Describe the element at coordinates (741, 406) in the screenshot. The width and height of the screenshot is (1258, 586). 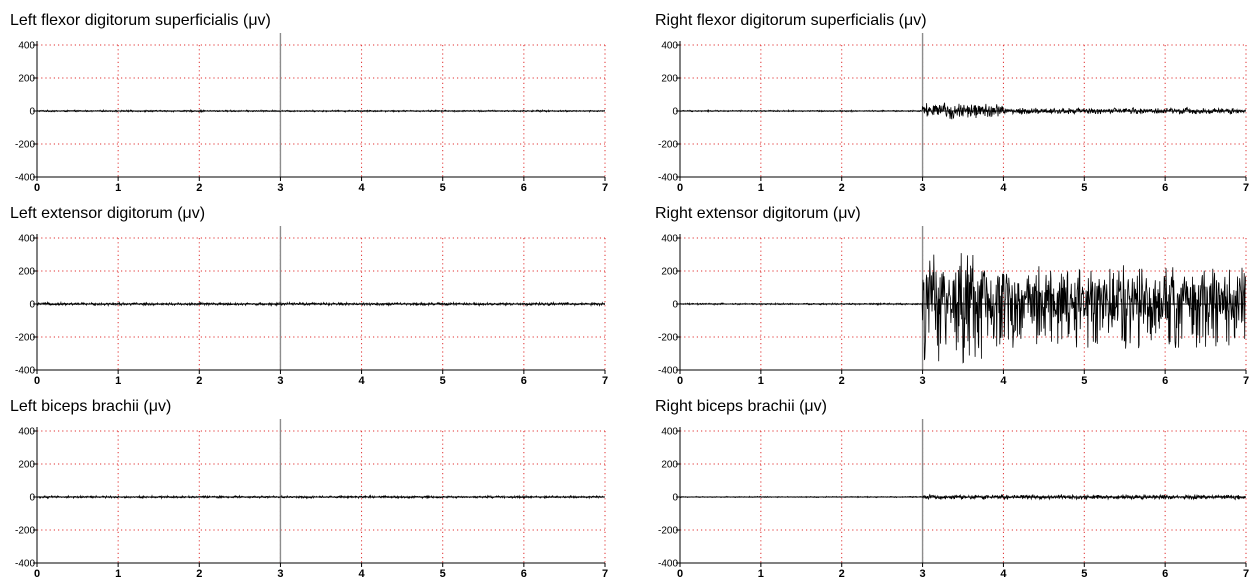
I see `chart-title: Right biceps brachii (μv)` at that location.